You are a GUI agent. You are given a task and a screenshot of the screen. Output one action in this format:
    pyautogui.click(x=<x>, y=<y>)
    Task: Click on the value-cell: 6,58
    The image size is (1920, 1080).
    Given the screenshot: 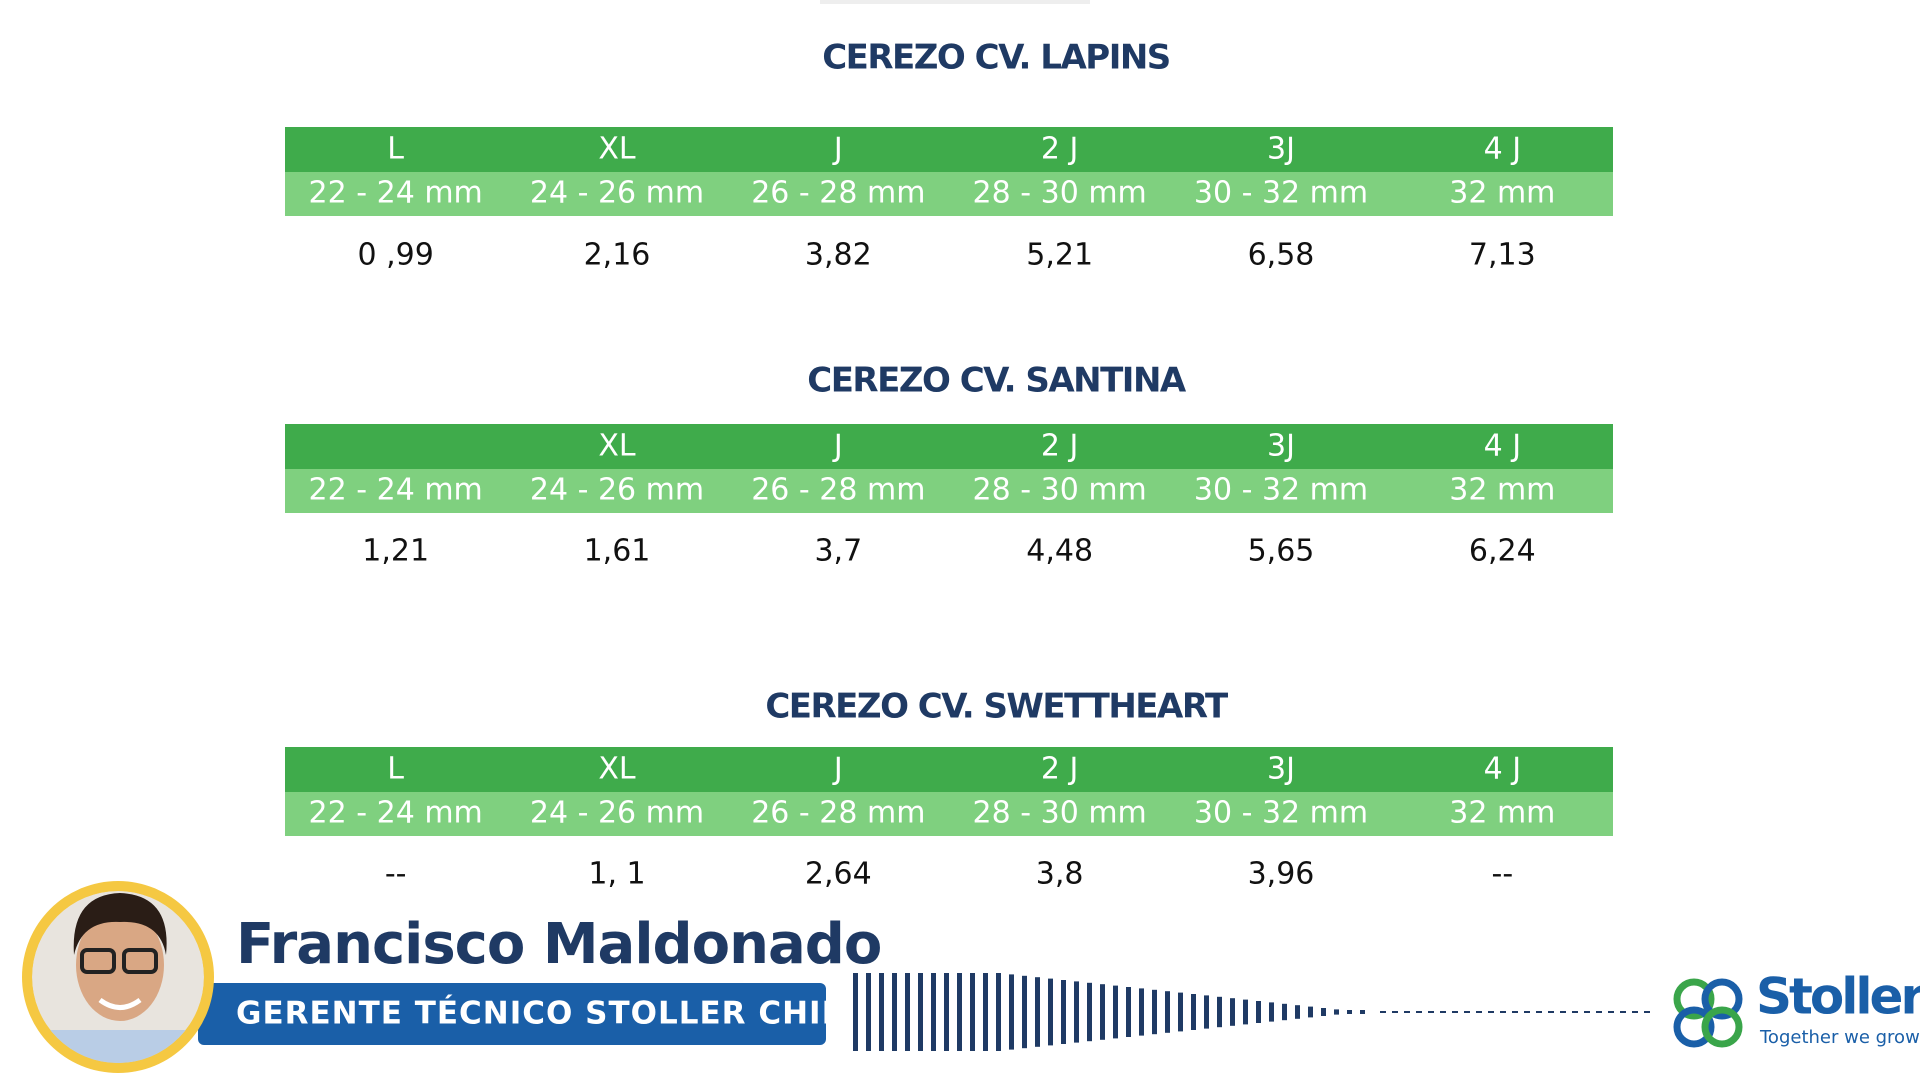 What is the action you would take?
    pyautogui.click(x=1281, y=255)
    